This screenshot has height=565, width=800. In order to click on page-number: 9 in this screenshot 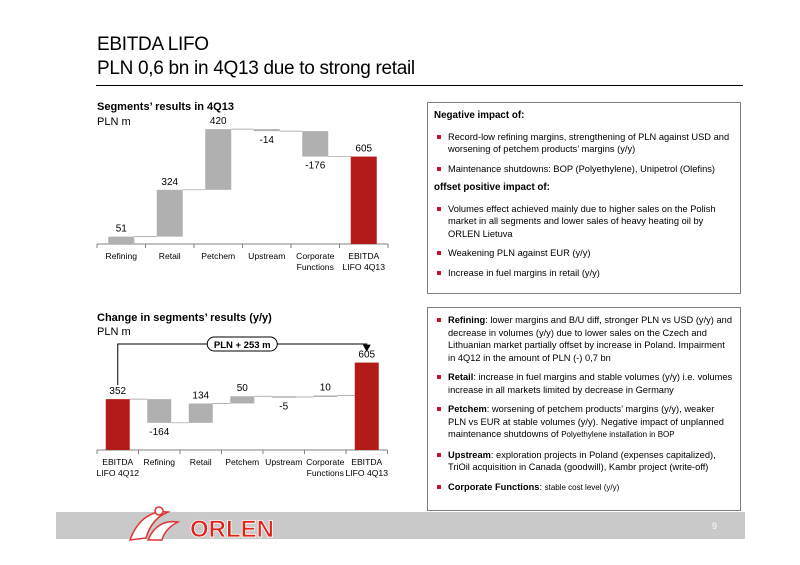, I will do `click(715, 526)`.